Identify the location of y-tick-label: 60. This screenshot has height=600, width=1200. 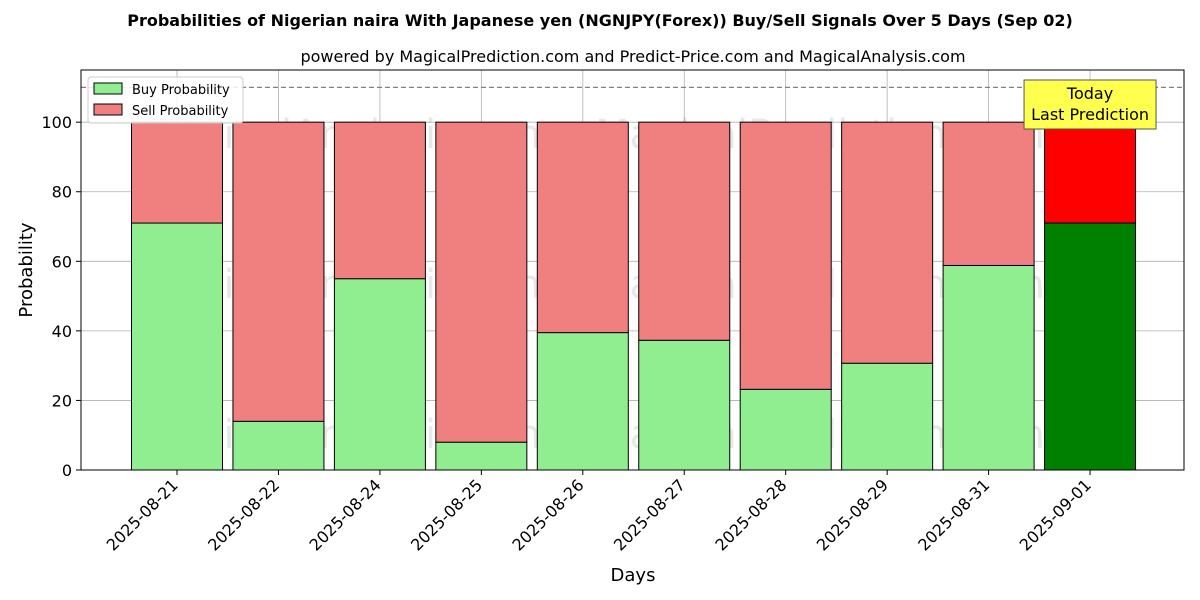
(62, 261).